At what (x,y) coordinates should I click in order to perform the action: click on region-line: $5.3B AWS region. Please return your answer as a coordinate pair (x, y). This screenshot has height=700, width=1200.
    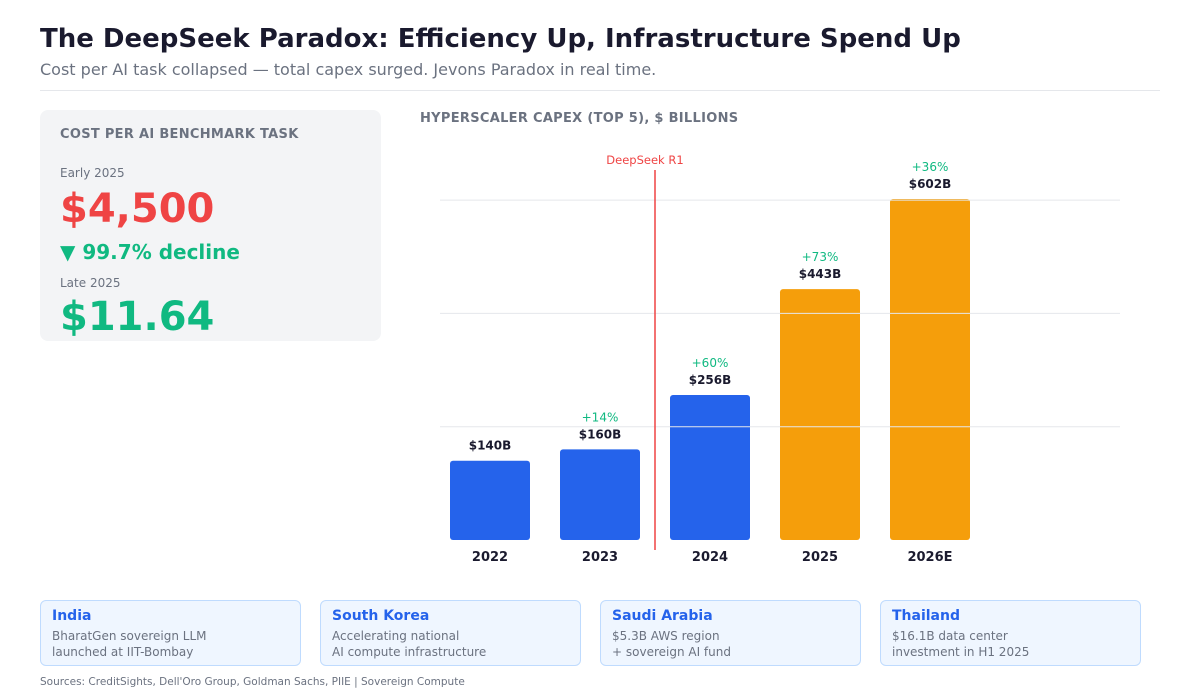
    Looking at the image, I should click on (666, 636).